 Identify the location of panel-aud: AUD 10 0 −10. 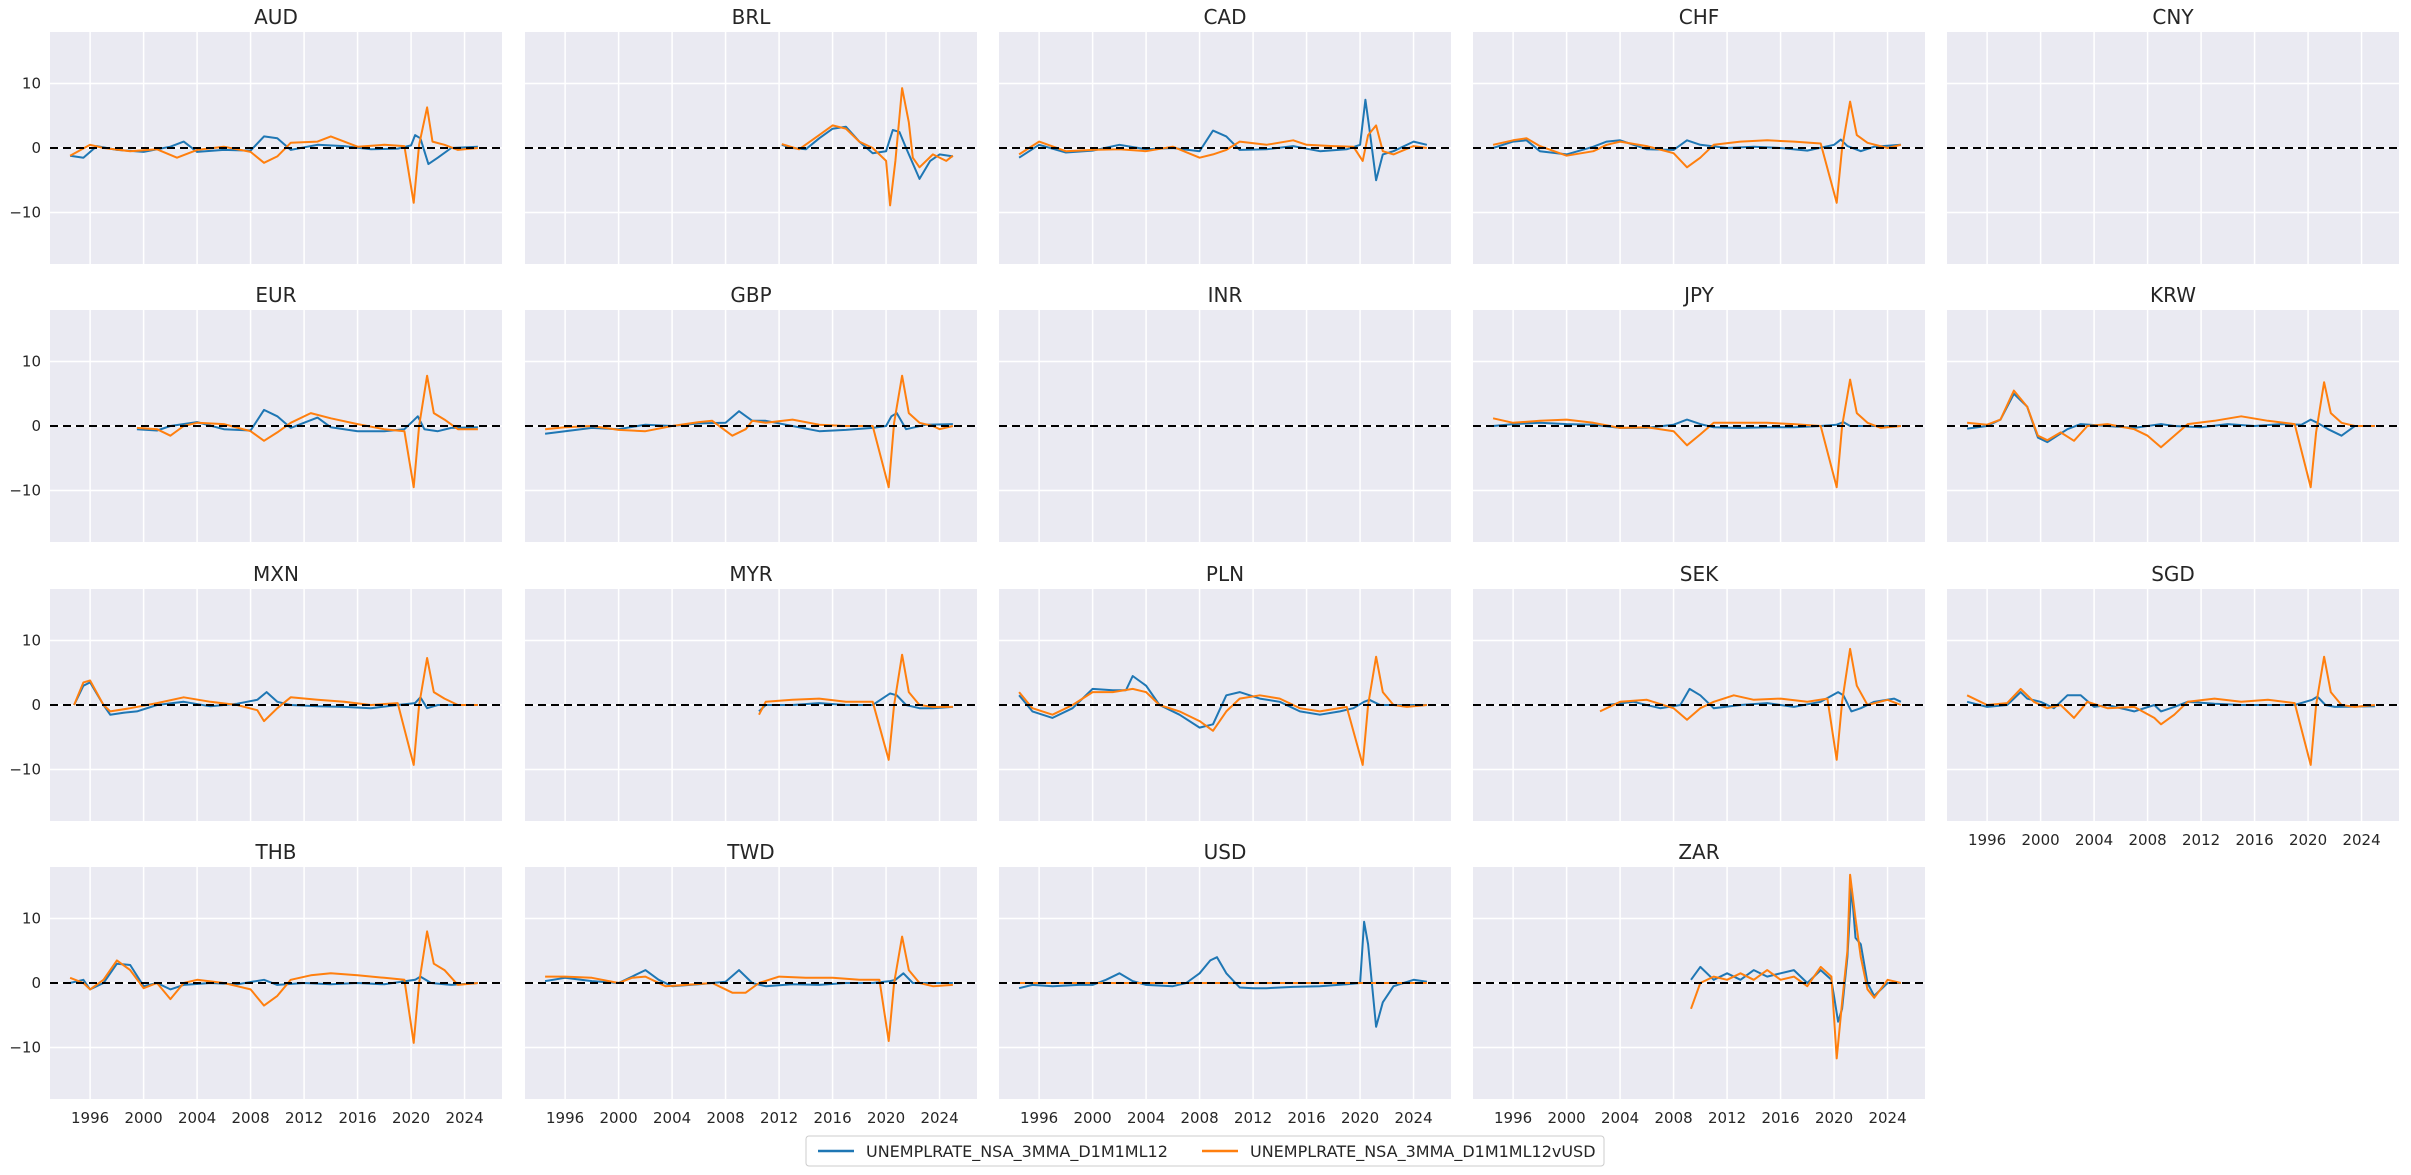
(255, 134).